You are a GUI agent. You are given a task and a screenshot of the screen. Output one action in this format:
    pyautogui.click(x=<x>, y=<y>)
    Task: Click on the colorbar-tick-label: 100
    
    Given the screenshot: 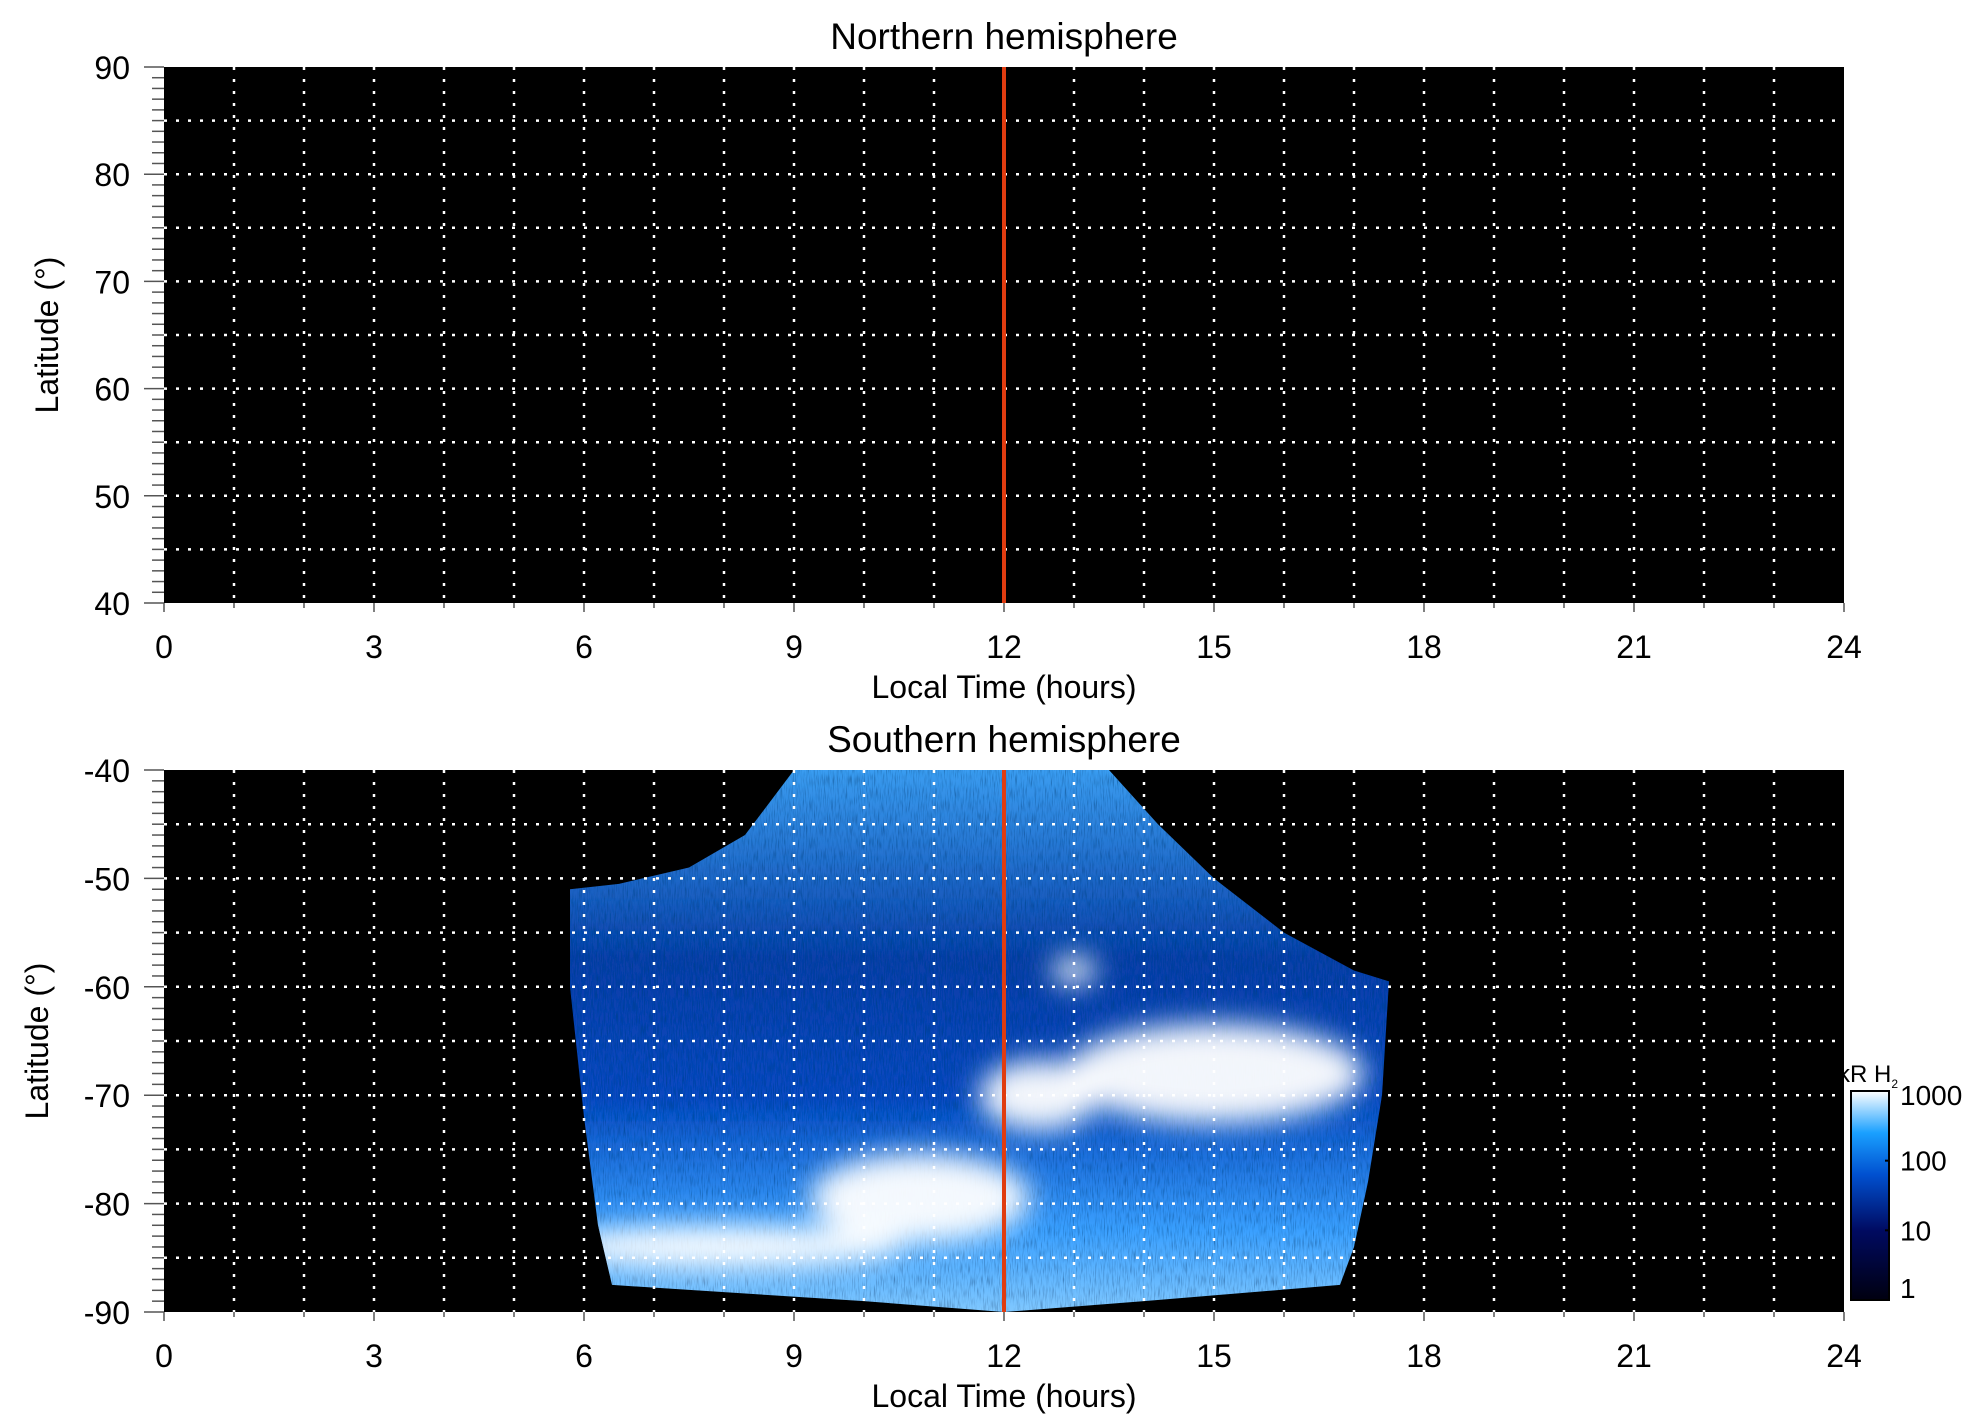 What is the action you would take?
    pyautogui.click(x=1923, y=1161)
    